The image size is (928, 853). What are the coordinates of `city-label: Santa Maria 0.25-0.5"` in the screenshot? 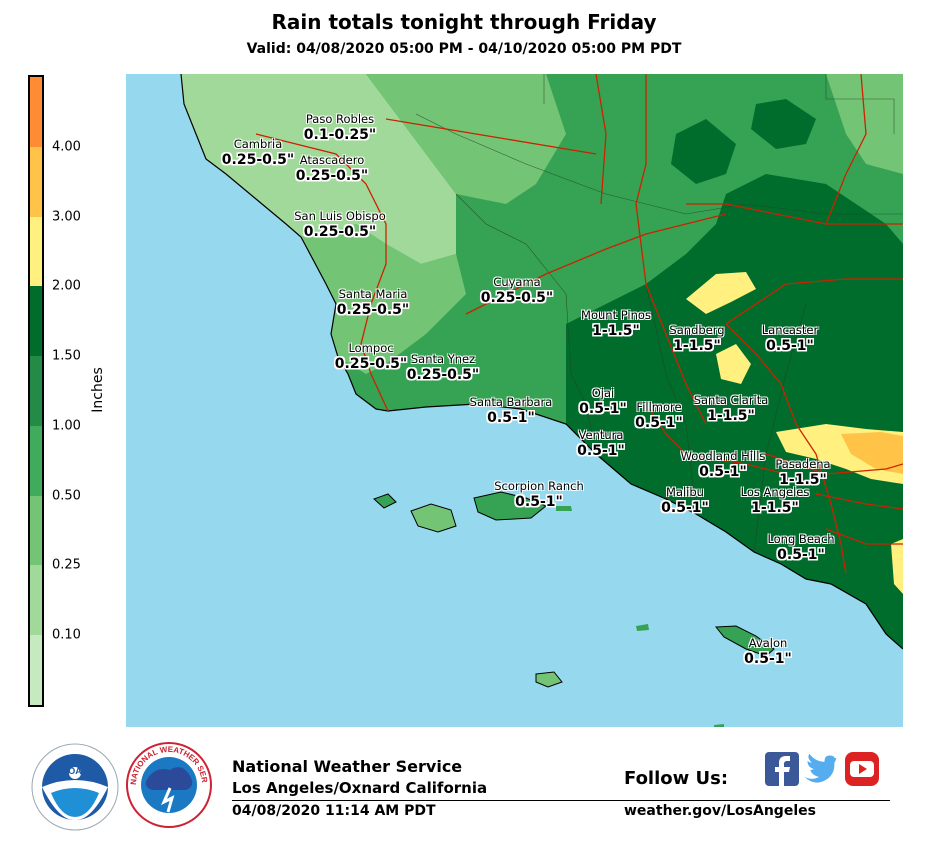 It's located at (373, 303).